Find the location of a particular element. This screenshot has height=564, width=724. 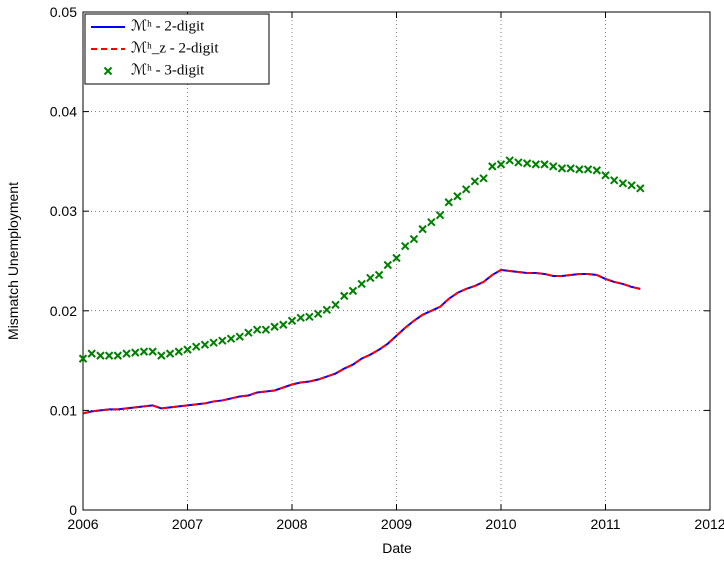

y-tick-label: 0.05 is located at coordinates (63, 12).